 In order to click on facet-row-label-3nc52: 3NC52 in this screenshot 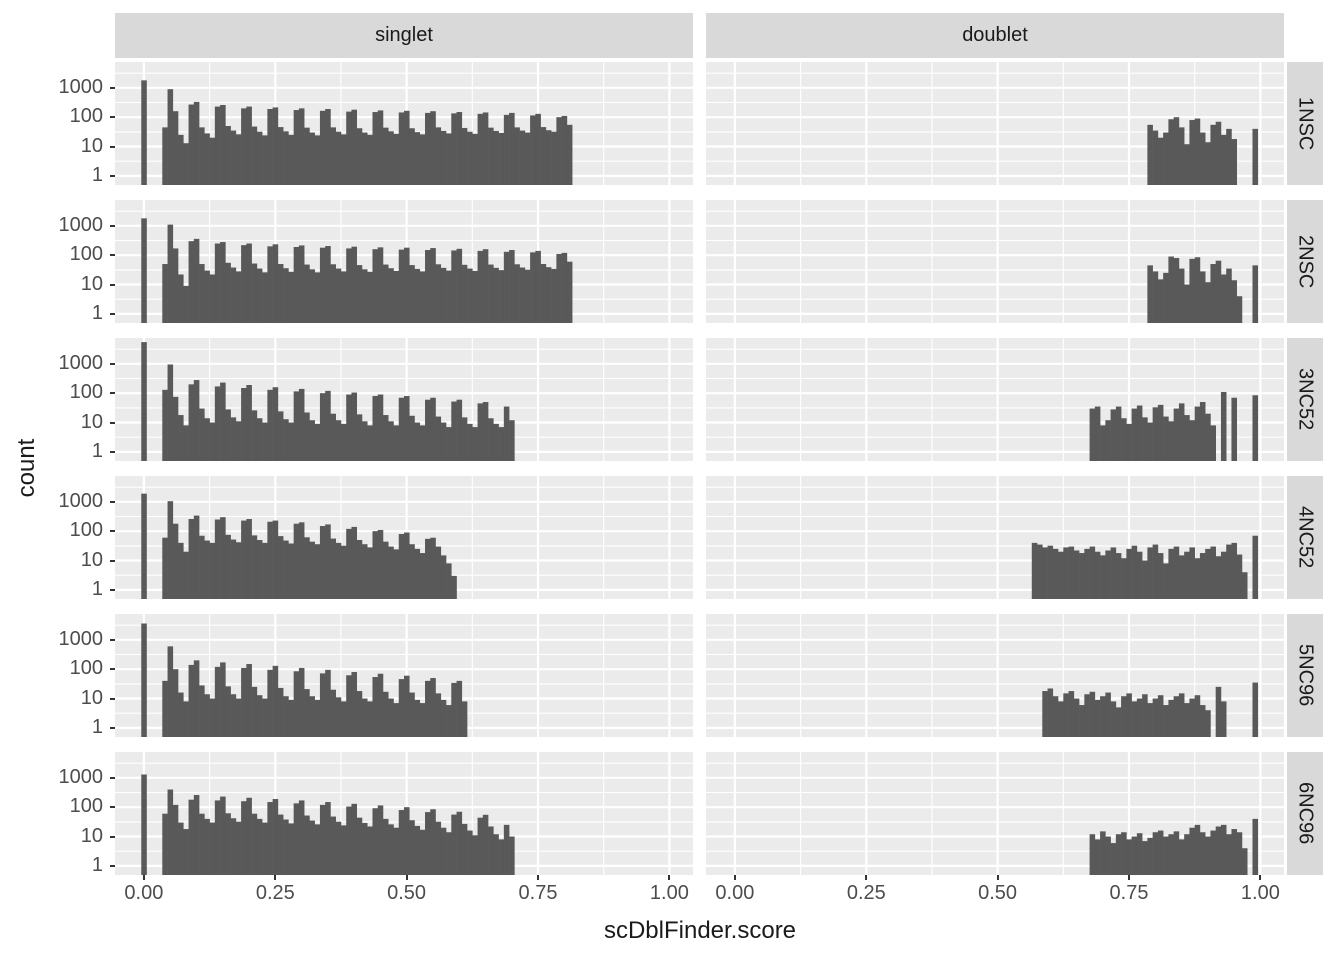, I will do `click(1305, 399)`.